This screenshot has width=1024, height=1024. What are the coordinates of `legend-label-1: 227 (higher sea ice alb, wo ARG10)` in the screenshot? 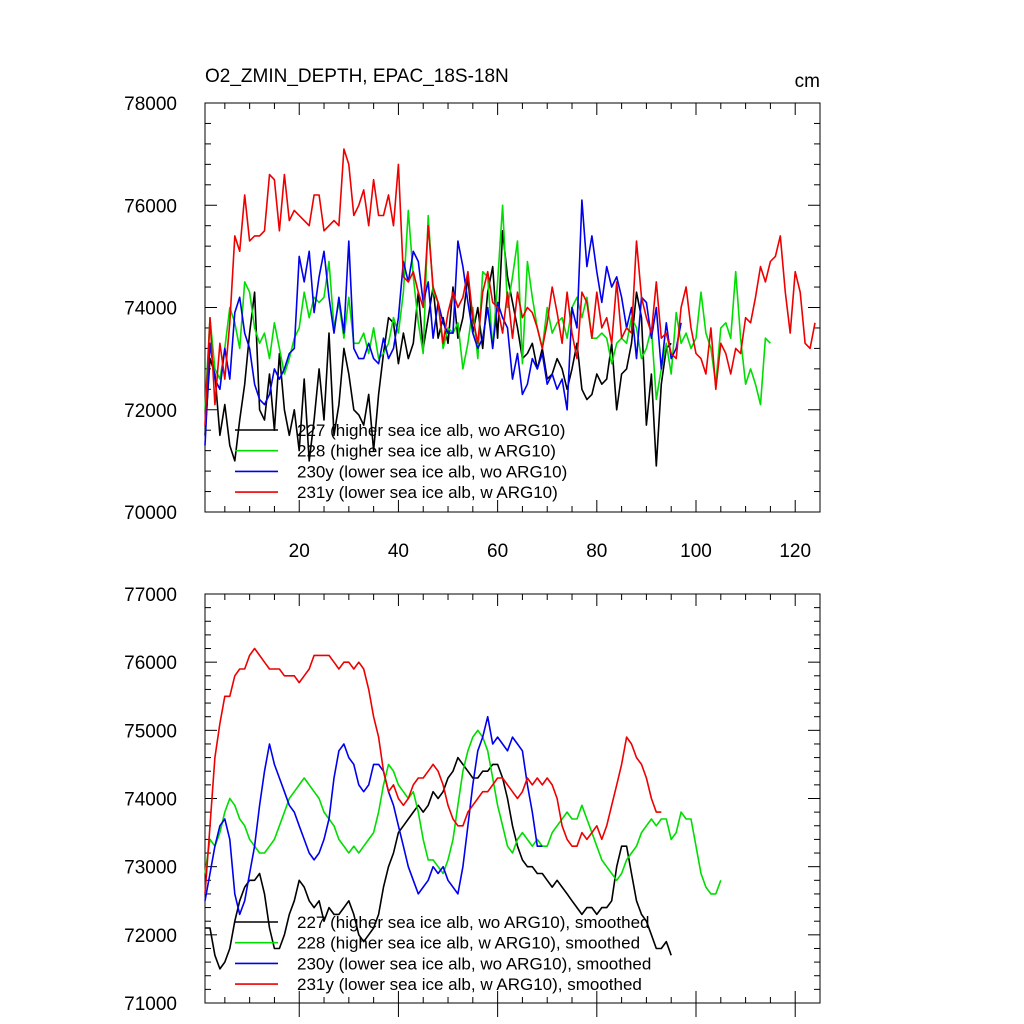 It's located at (431, 430).